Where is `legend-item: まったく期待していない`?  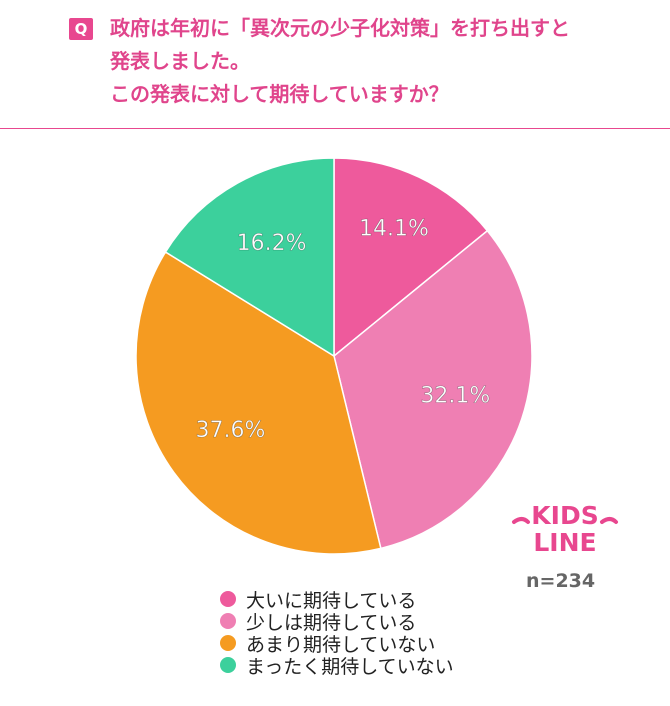
legend-item: まったく期待していない is located at coordinates (337, 666).